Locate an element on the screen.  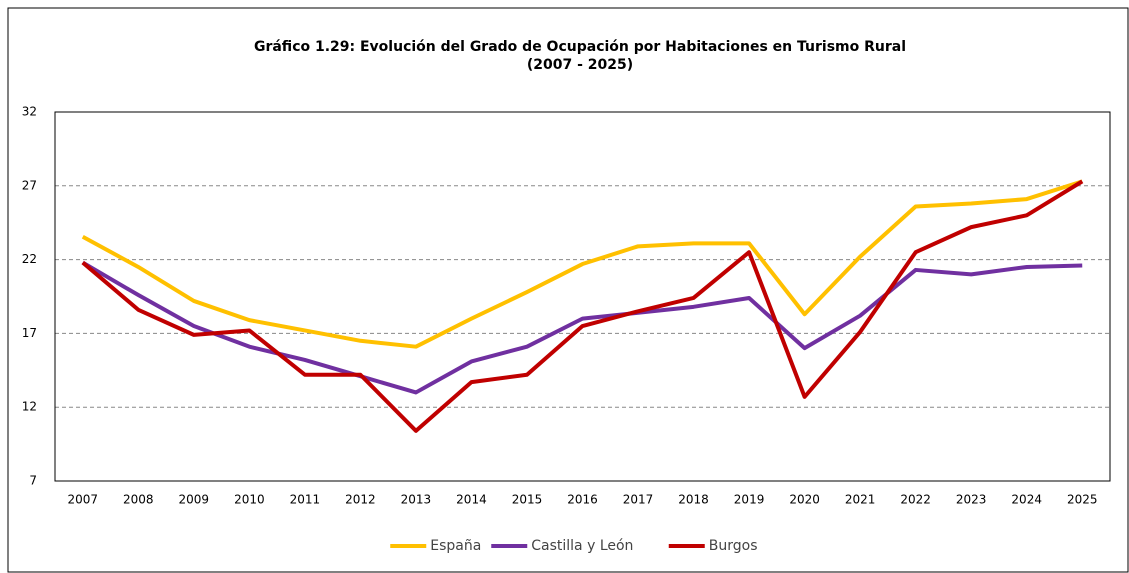
x-tick-label: 2020 is located at coordinates (804, 500).